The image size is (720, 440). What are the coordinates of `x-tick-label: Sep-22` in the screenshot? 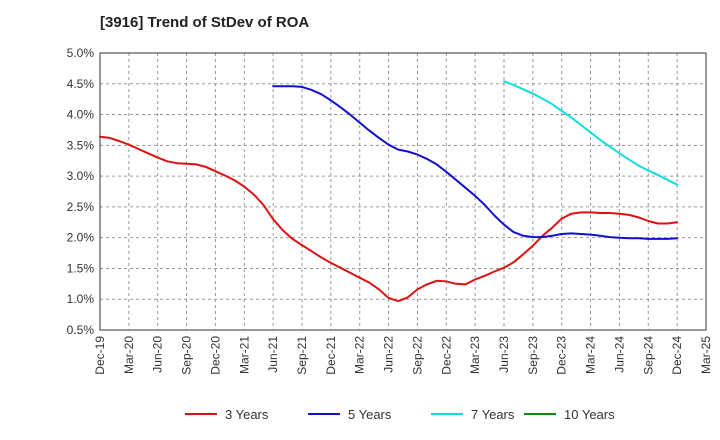 It's located at (417, 355).